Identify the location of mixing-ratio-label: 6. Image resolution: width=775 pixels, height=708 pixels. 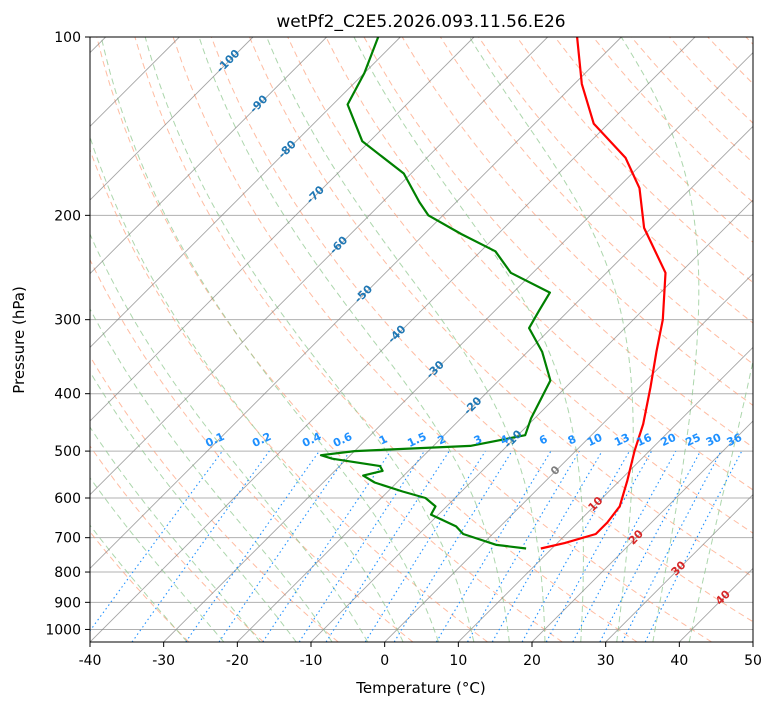
(543, 439).